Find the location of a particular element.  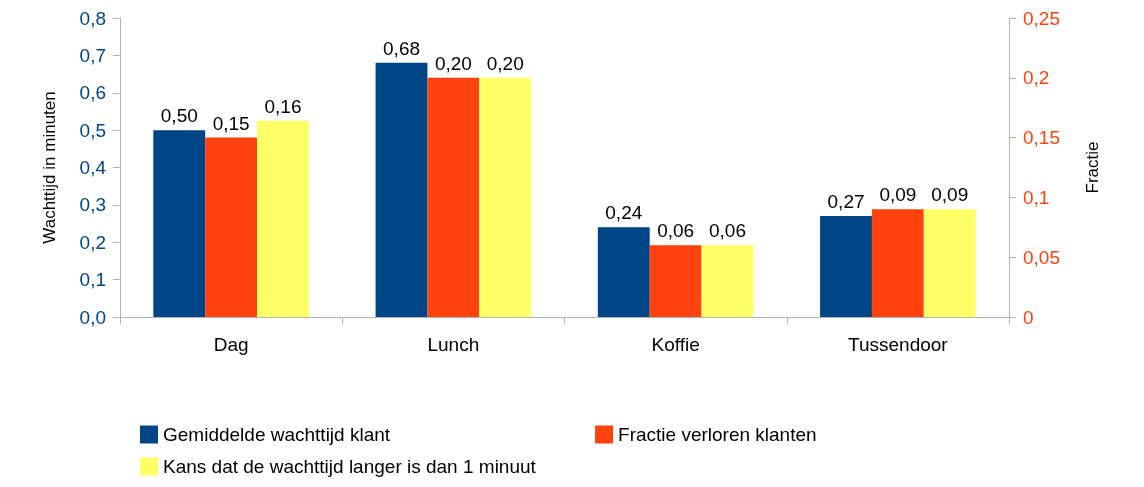

x-tick-label: Lunch is located at coordinates (453, 344).